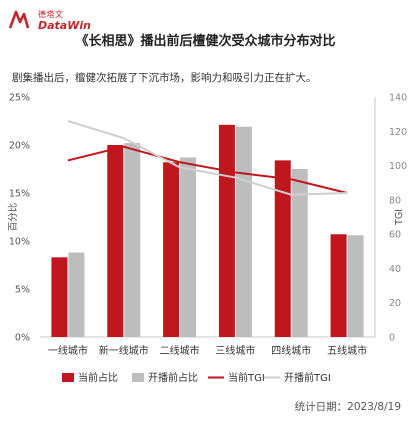 The image size is (411, 422). I want to click on y-right-tick-label: 60, so click(395, 235).